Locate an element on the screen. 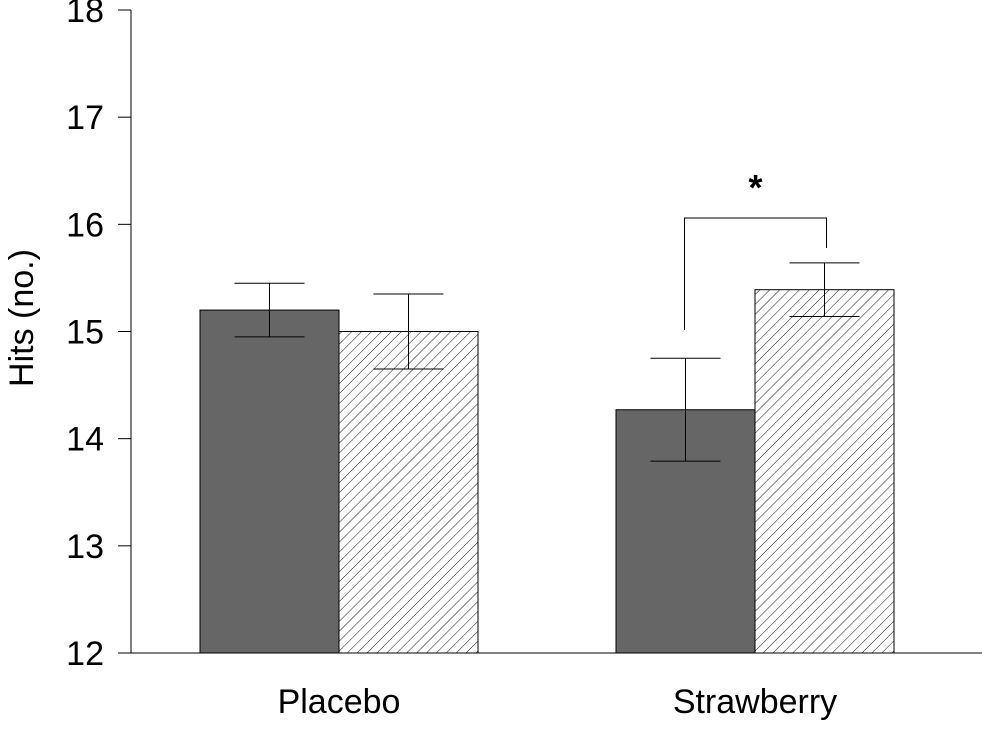  x-tick-label: Strawberry is located at coordinates (755, 702).